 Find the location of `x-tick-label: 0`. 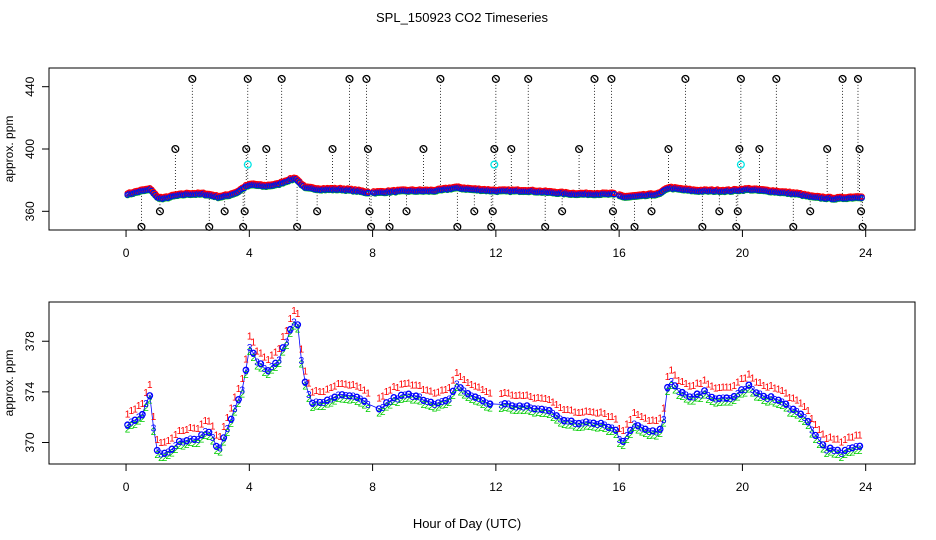

x-tick-label: 0 is located at coordinates (126, 253).